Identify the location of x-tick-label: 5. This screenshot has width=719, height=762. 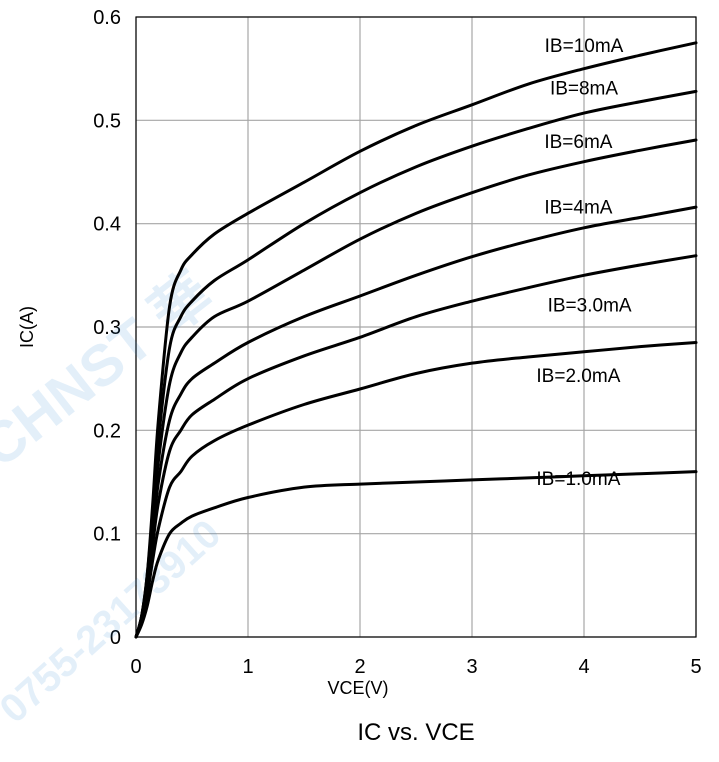
(695, 667).